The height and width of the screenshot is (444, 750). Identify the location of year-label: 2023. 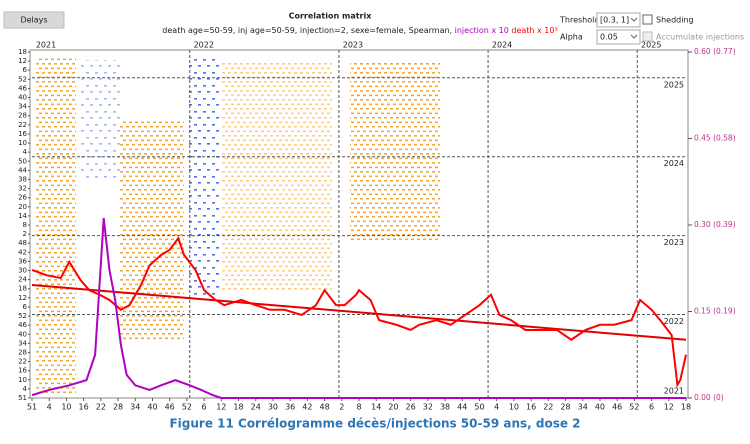
(353, 45).